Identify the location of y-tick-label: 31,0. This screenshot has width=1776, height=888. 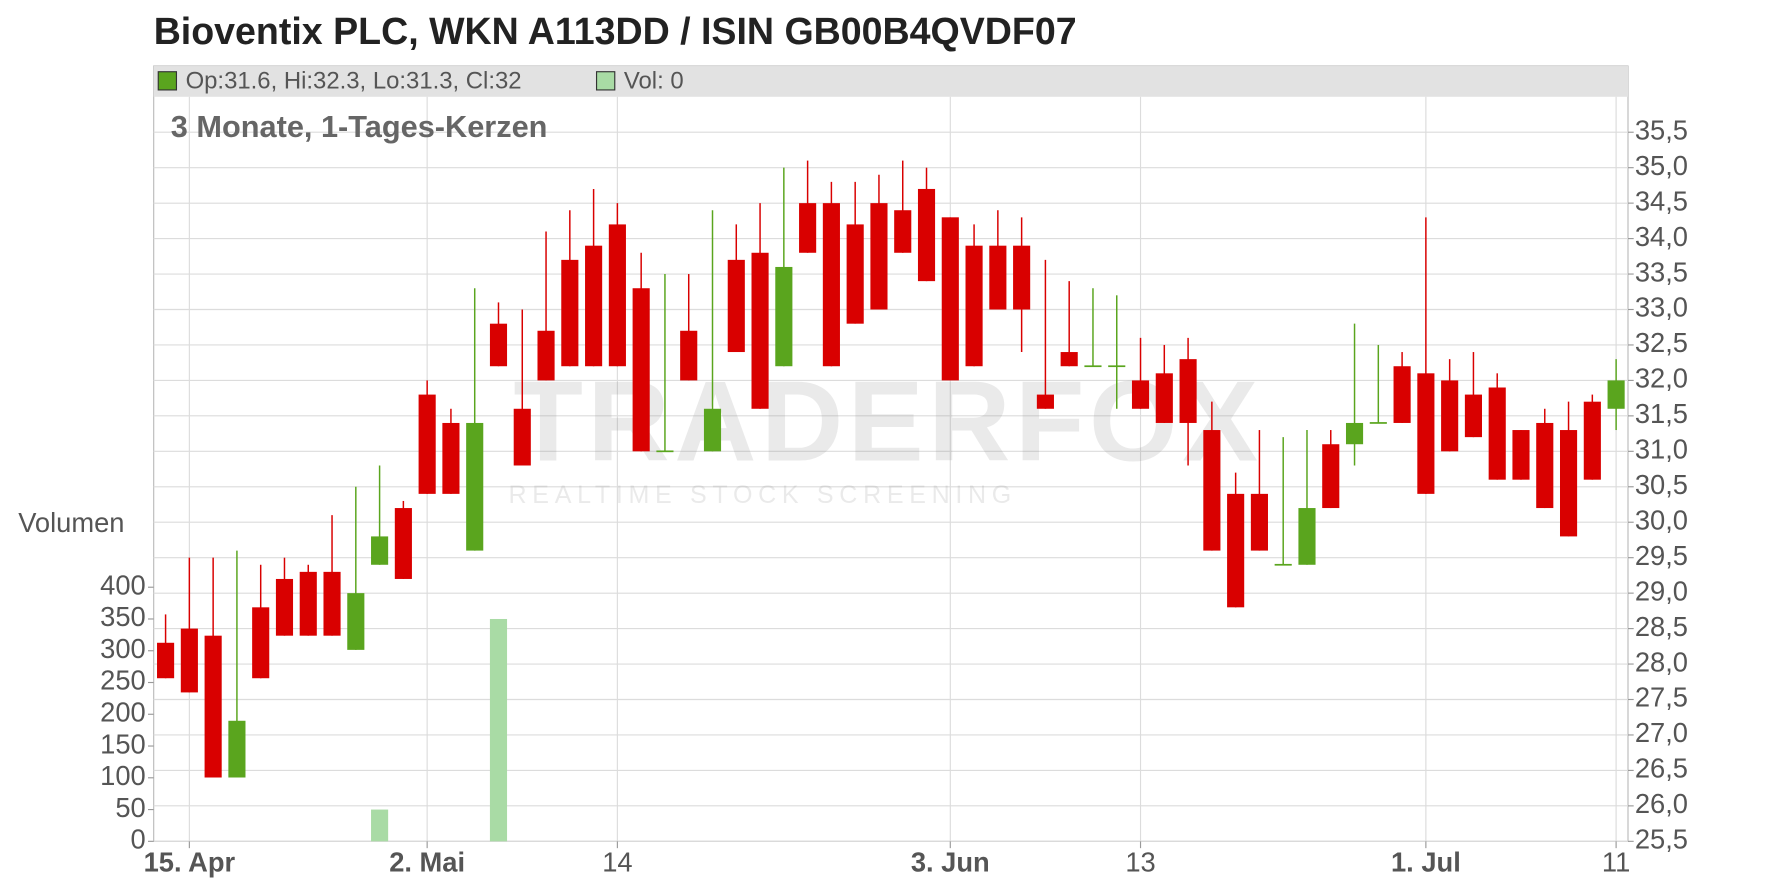
(1661, 449).